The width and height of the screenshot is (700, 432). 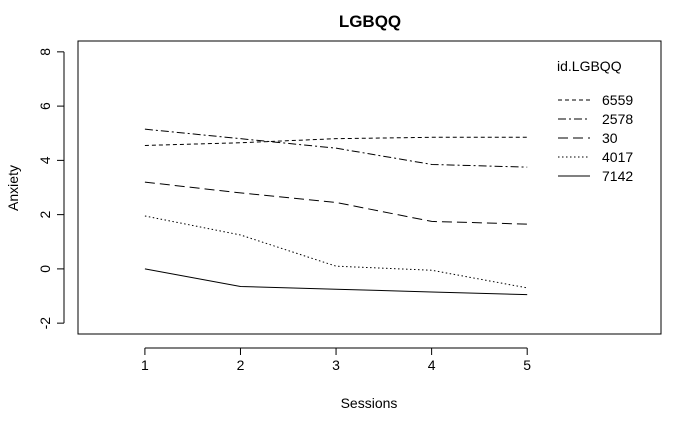 I want to click on legend-title: id.LGBQQ, so click(x=589, y=66).